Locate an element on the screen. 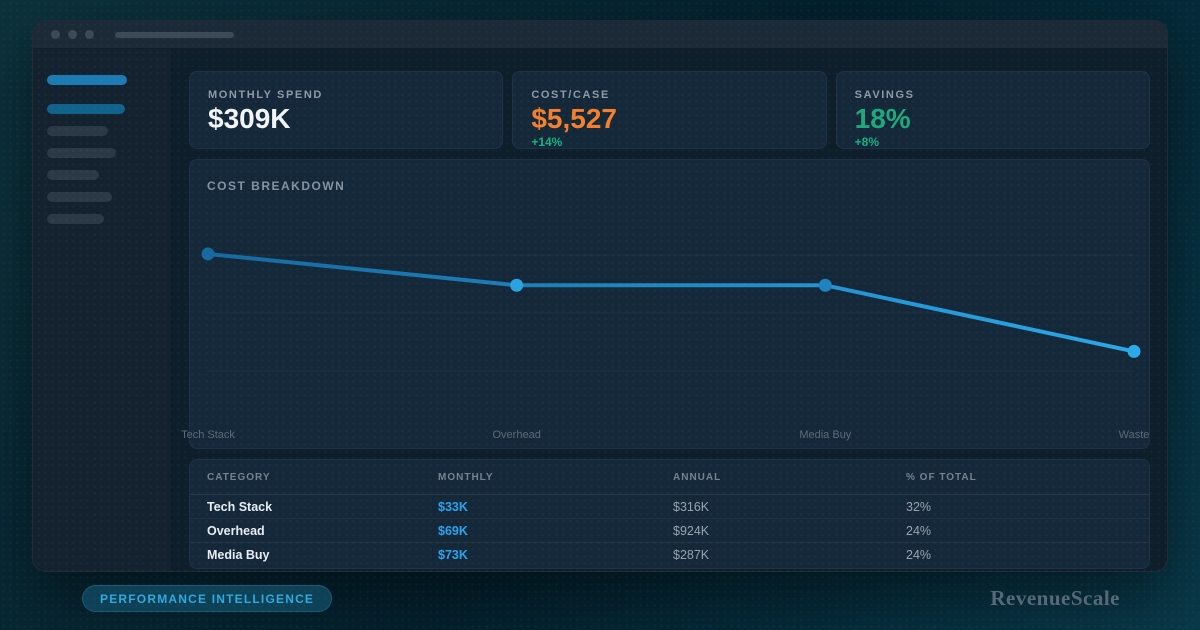 This screenshot has width=1200, height=630. x-axis-label: Waste is located at coordinates (1134, 435).